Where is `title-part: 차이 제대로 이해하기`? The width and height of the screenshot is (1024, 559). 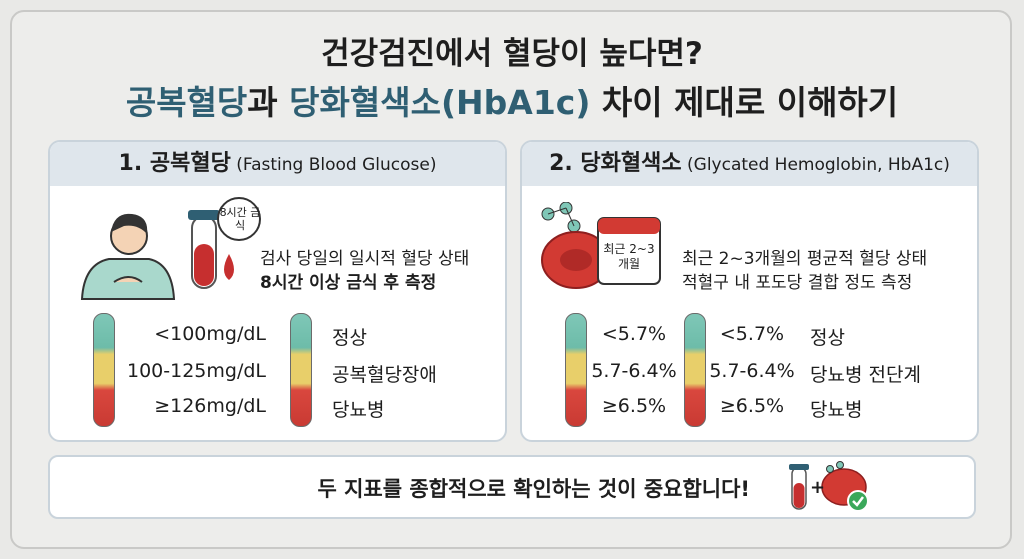
title-part: 차이 제대로 이해하기 is located at coordinates (744, 102).